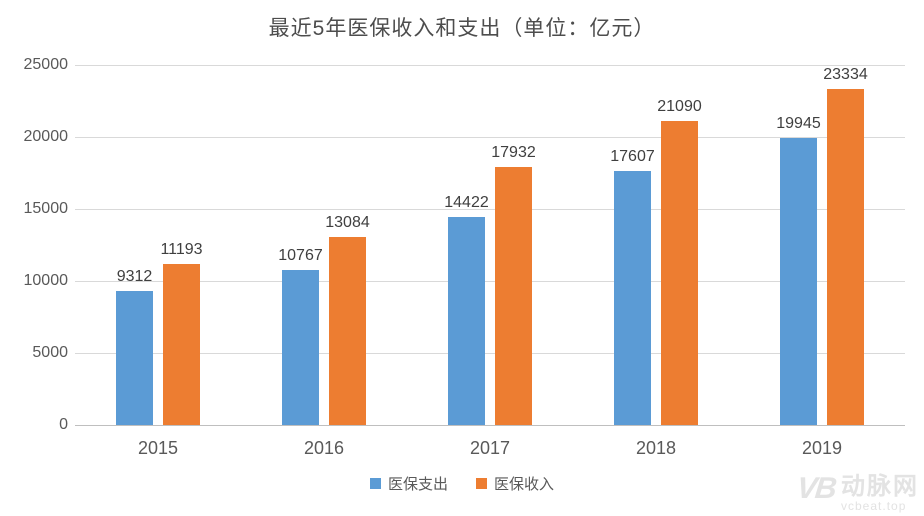 Image resolution: width=924 pixels, height=516 pixels. Describe the element at coordinates (347, 222) in the screenshot. I see `bar-value-label: 13084` at that location.